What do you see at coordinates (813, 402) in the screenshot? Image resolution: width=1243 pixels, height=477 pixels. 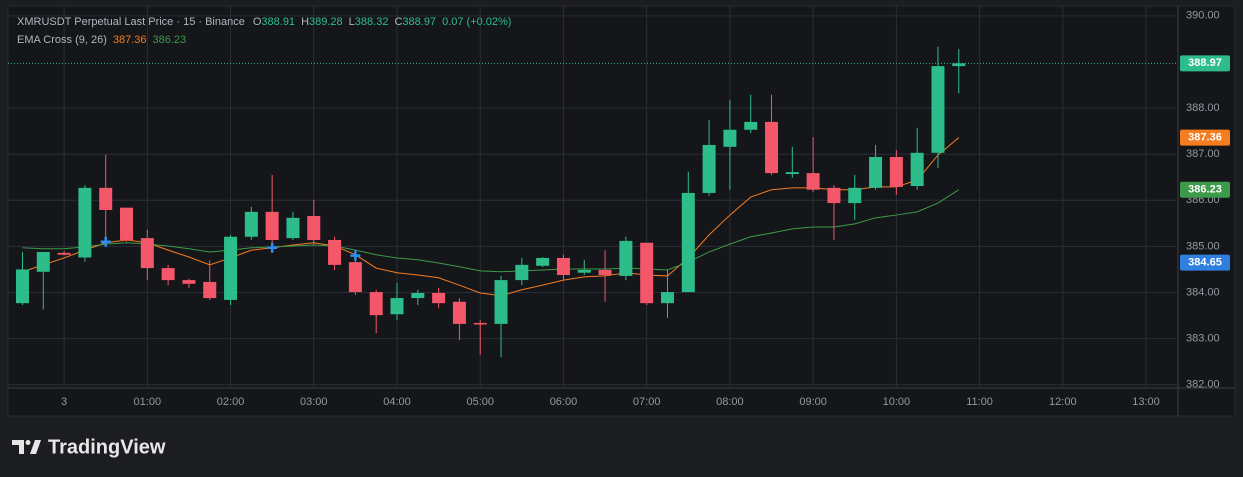 I see `x-tick-label: 09:00` at bounding box center [813, 402].